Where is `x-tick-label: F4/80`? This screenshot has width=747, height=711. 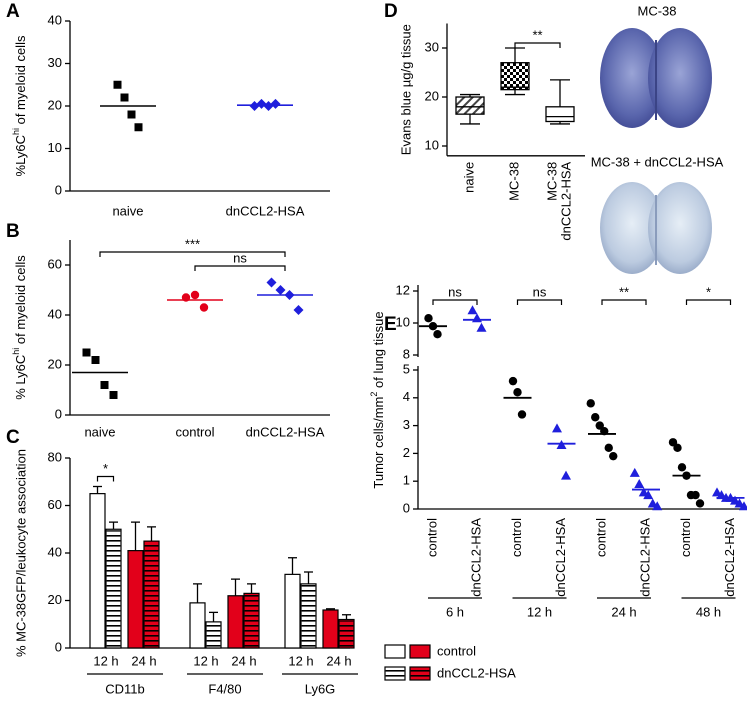 x-tick-label: F4/80 is located at coordinates (224, 688).